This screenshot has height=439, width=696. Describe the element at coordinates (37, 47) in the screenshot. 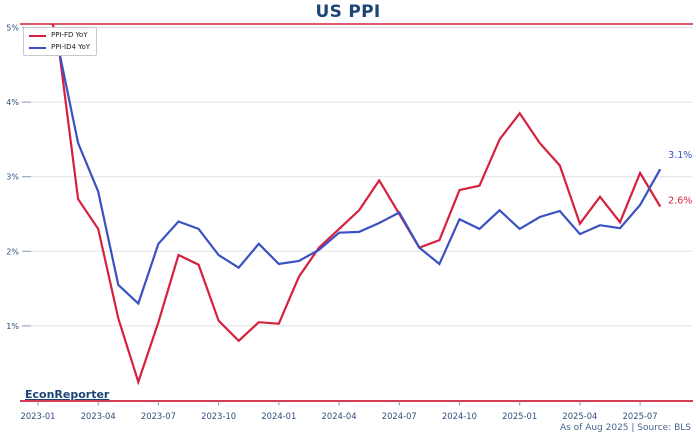

I see `ppi-id4-swatch` at that location.